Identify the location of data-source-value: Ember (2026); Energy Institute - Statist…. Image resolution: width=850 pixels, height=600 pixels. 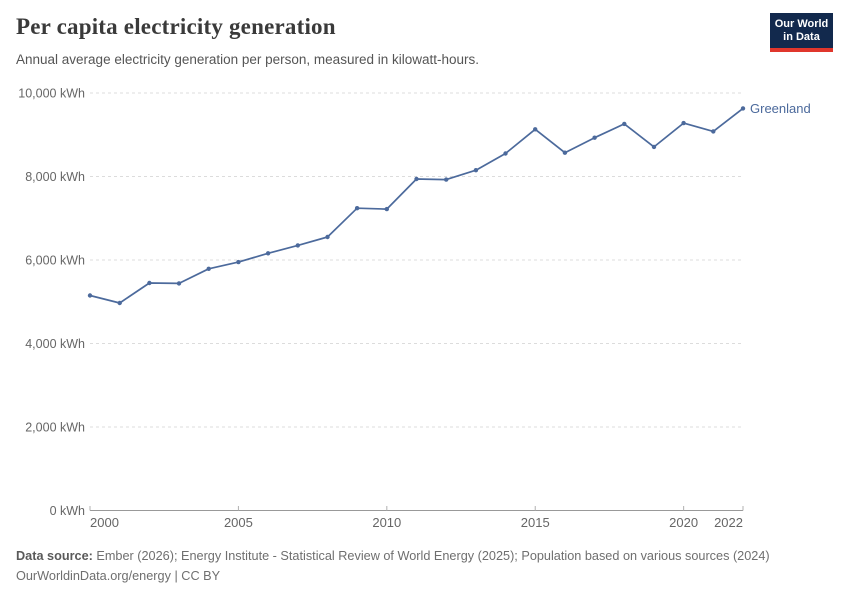
(431, 556).